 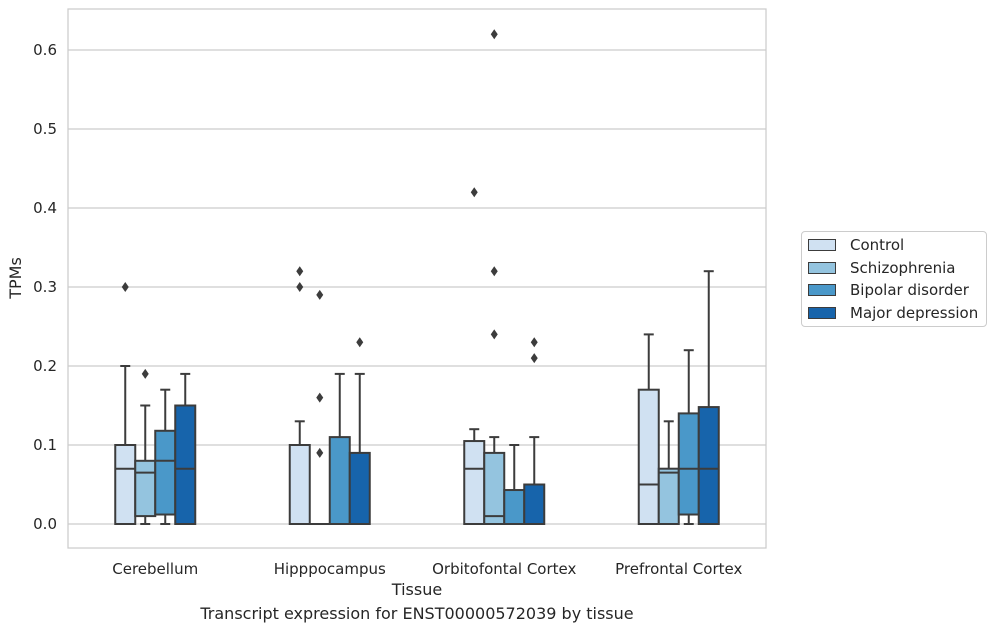 I want to click on x-tick-label: Prefrontal Cortex, so click(x=678, y=569).